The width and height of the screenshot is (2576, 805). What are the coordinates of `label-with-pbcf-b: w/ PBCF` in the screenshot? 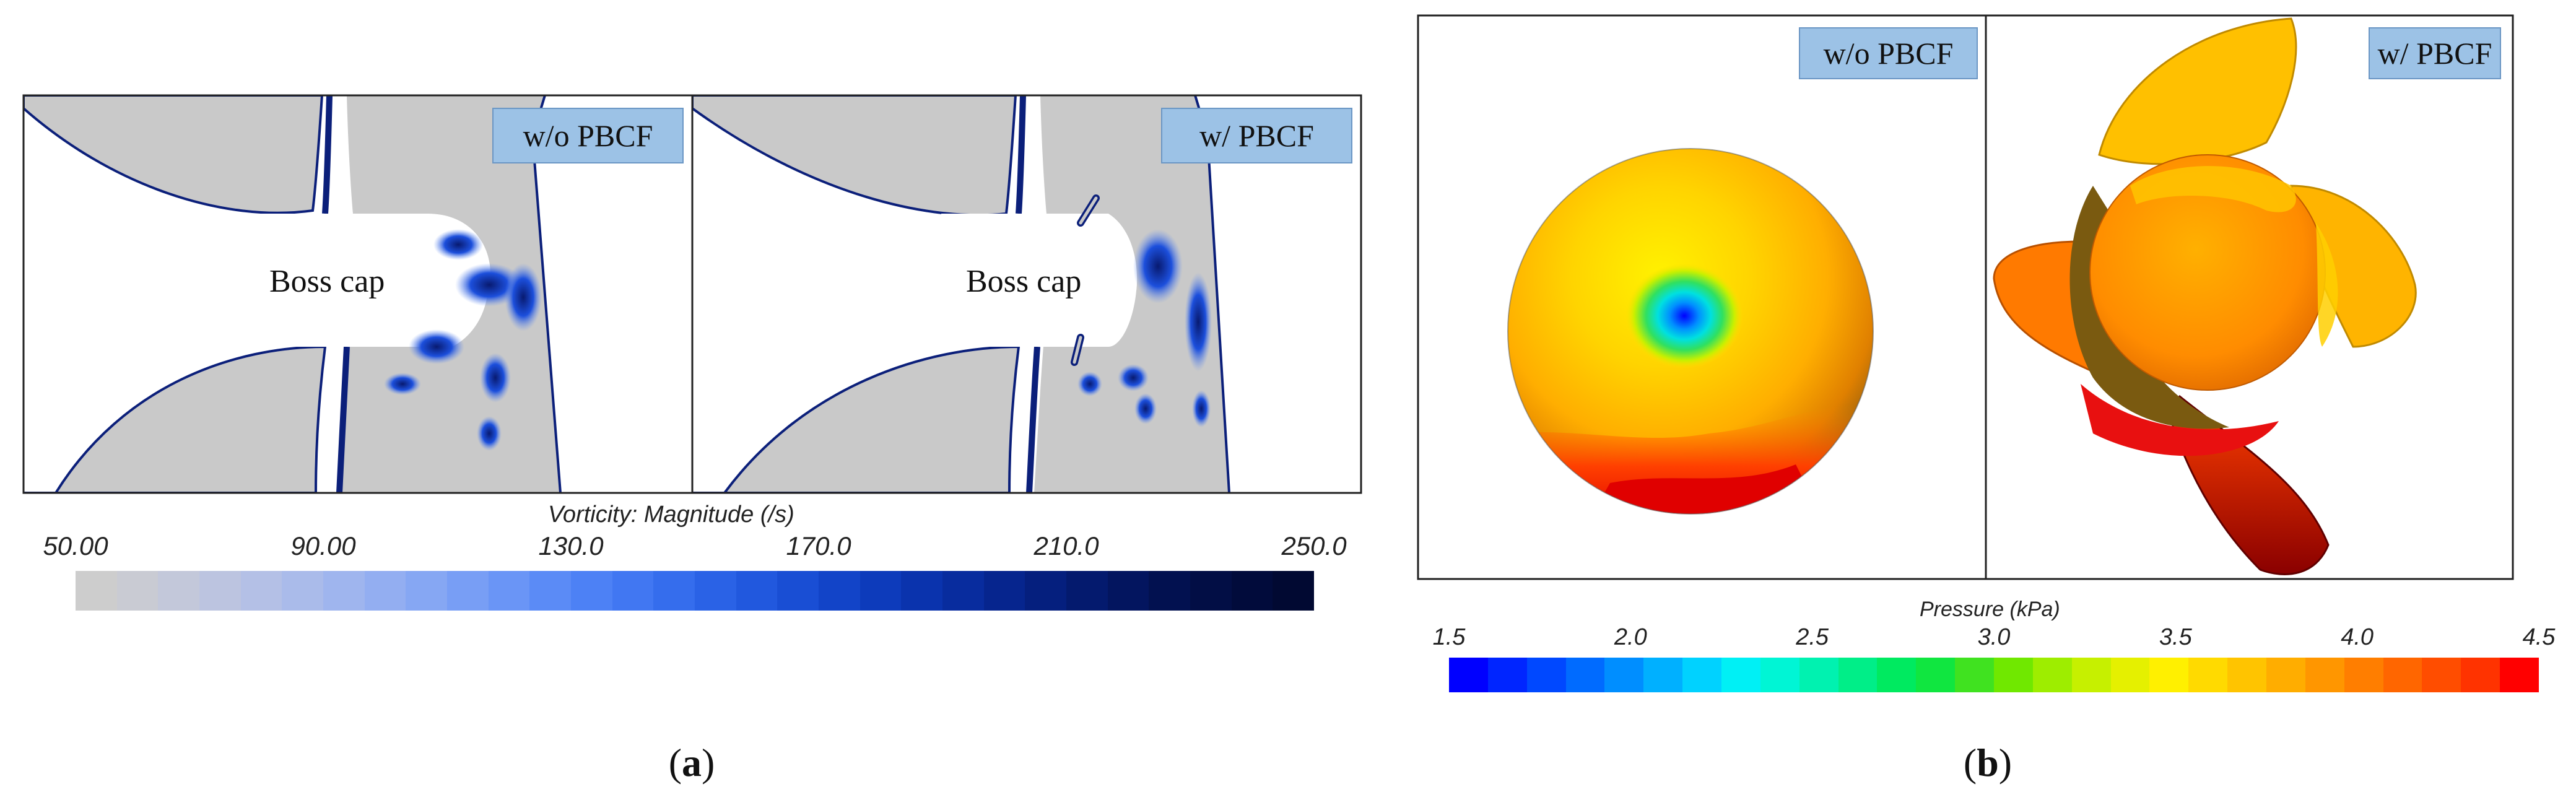 It's located at (2435, 53).